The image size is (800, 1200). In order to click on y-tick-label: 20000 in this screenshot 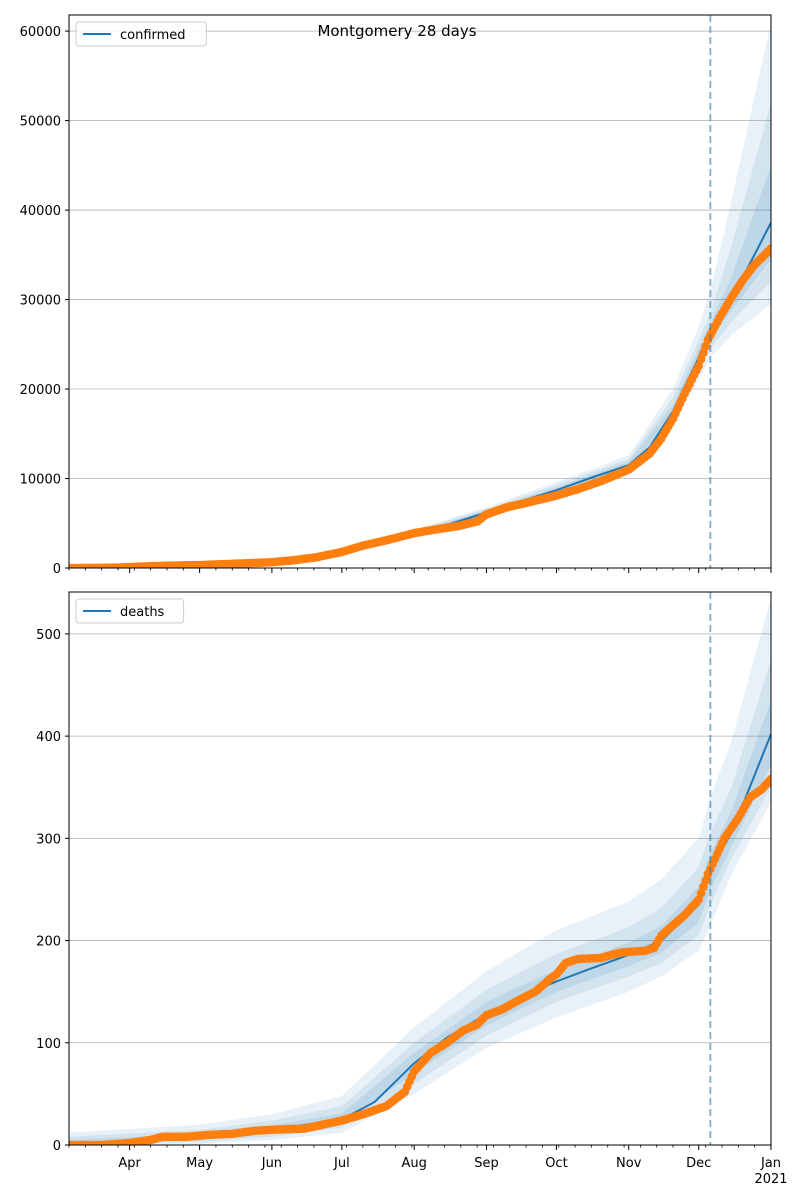, I will do `click(40, 390)`.